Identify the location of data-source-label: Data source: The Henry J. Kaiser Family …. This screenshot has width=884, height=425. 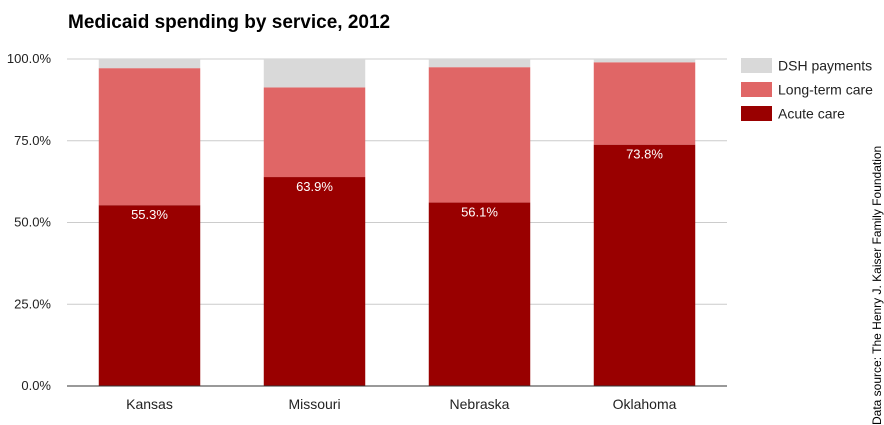
(877, 285).